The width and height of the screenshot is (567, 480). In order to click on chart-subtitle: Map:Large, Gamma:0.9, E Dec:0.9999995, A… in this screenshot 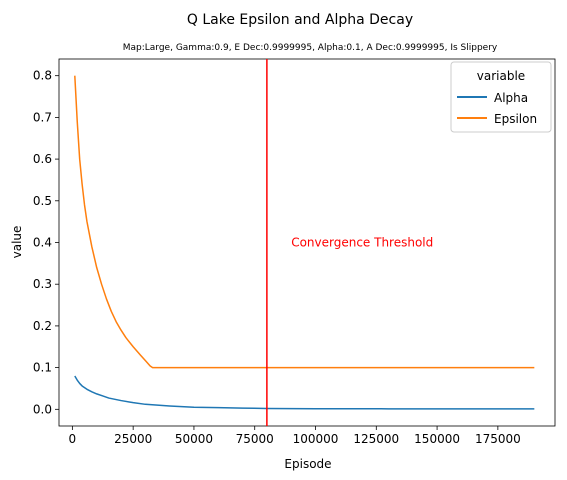, I will do `click(310, 48)`.